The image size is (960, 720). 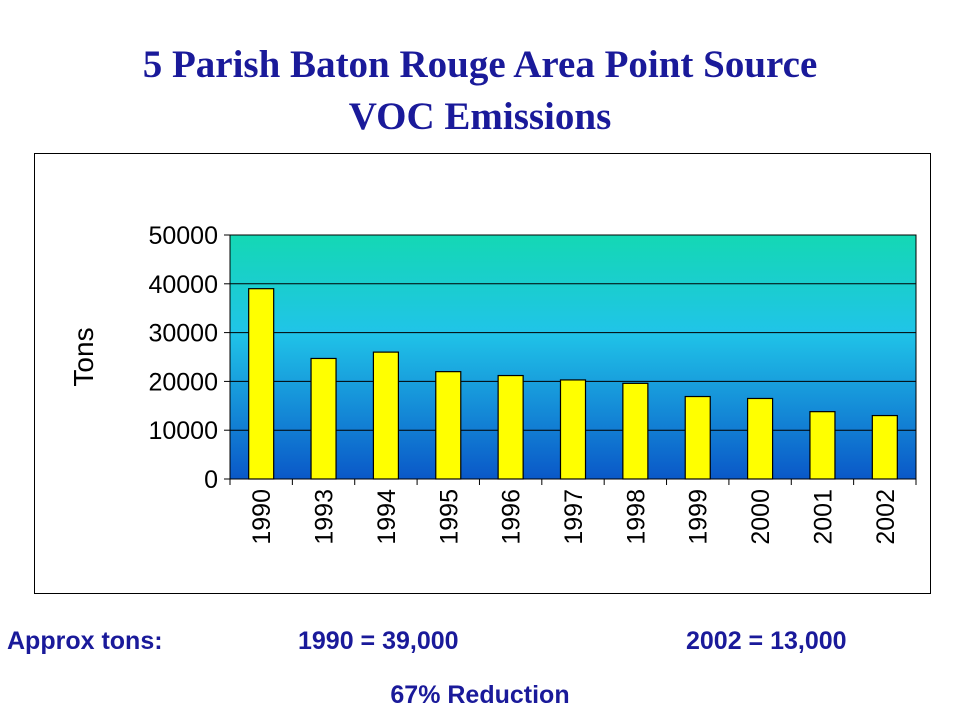 I want to click on x-tick-label-2000: 2000, so click(x=761, y=517).